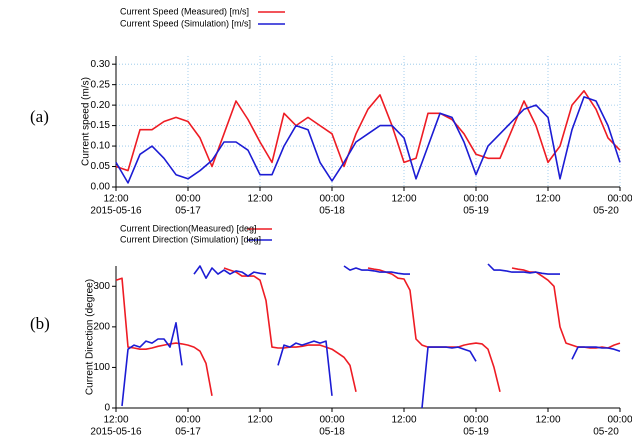 The width and height of the screenshot is (632, 439). Describe the element at coordinates (40, 323) in the screenshot. I see `panel-label: (b)` at that location.